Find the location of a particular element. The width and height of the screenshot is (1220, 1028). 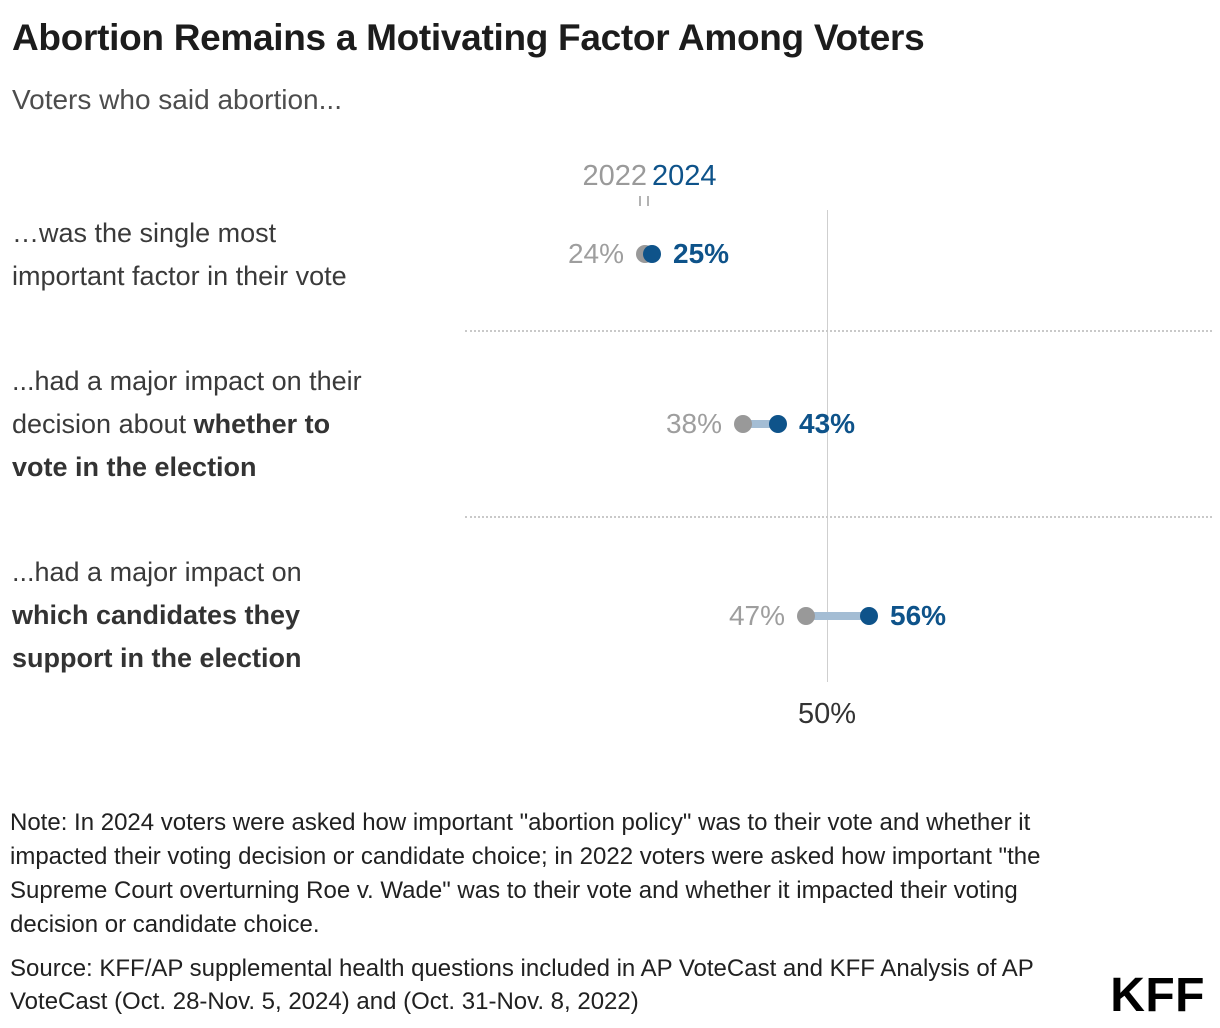

value-label-2022: 38% is located at coordinates (693, 423).